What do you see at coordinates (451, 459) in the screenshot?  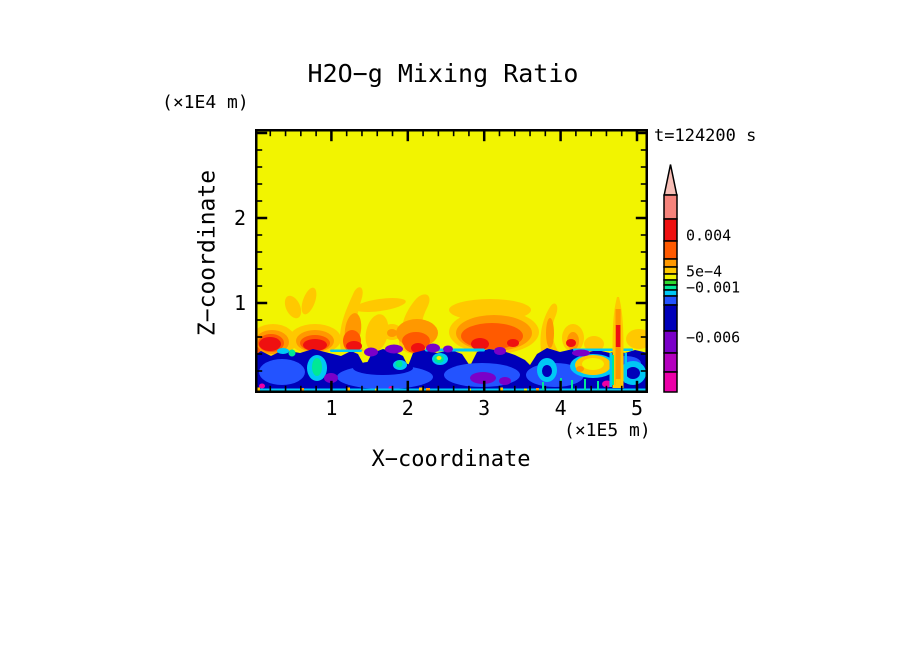 I see `x-axis-title: X−coordinate` at bounding box center [451, 459].